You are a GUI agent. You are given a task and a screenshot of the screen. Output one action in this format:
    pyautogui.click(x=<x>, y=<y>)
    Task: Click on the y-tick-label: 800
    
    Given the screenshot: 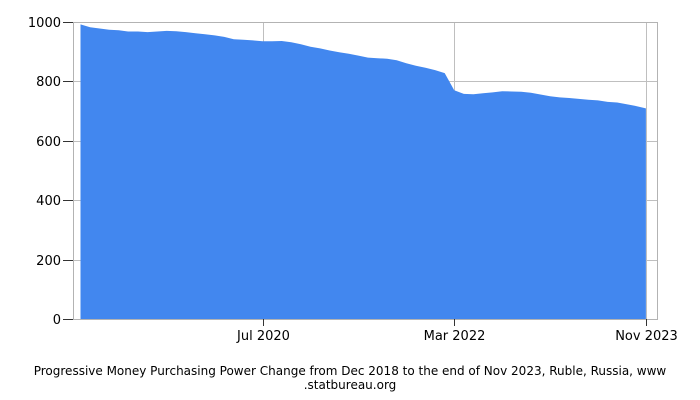 What is the action you would take?
    pyautogui.click(x=48, y=82)
    